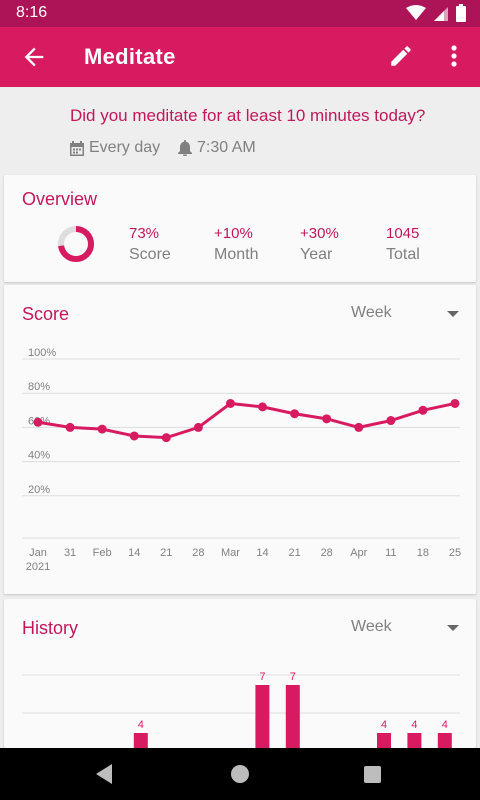  I want to click on history-chart: 477444564, so click(241, 709).